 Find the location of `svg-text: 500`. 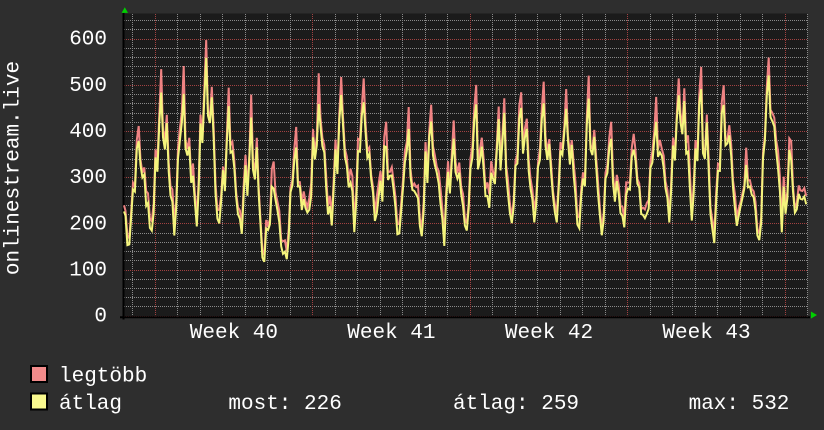

svg-text: 500 is located at coordinates (88, 86).